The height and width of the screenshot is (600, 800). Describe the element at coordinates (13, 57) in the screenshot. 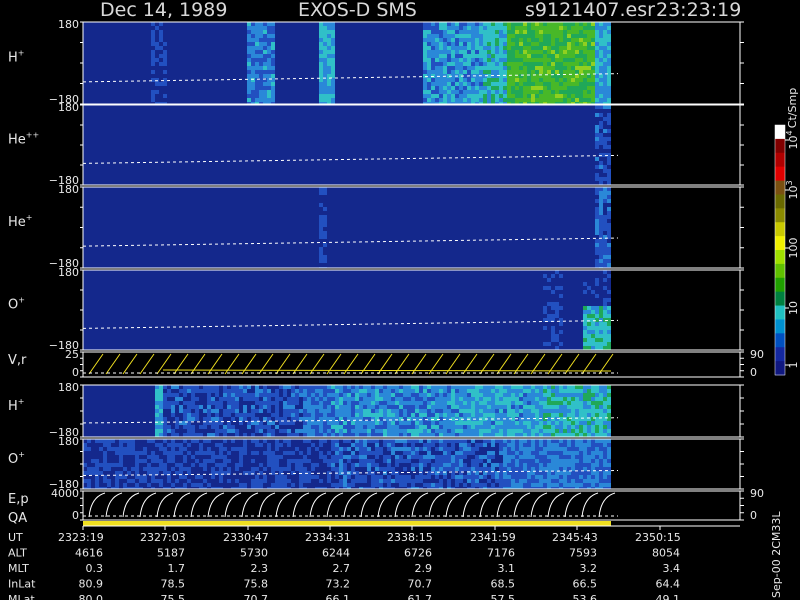

I see `panel-label-main: H` at that location.